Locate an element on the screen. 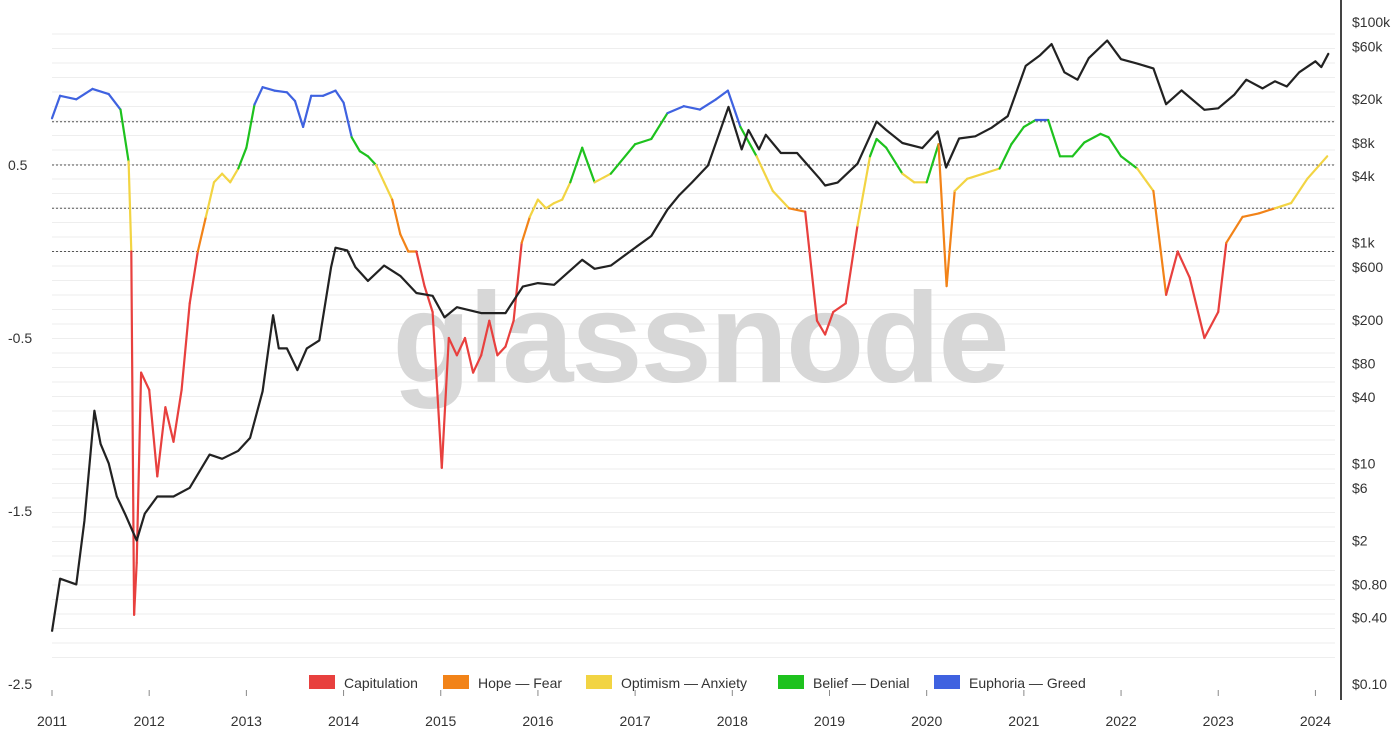 The width and height of the screenshot is (1400, 745). x-tick-label: 2020 is located at coordinates (926, 721).